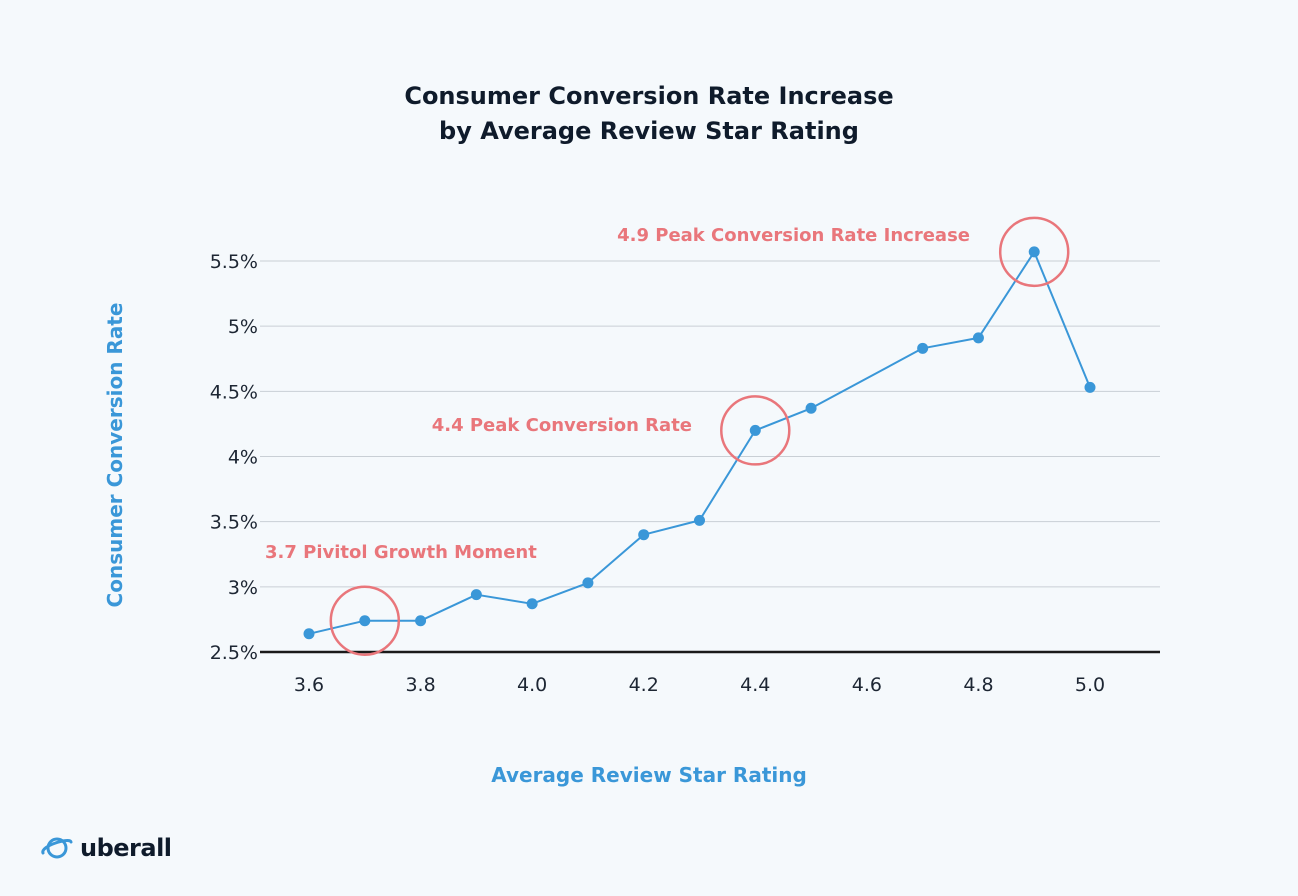 This screenshot has width=1298, height=896. I want to click on x-tick-label: 4.0, so click(532, 685).